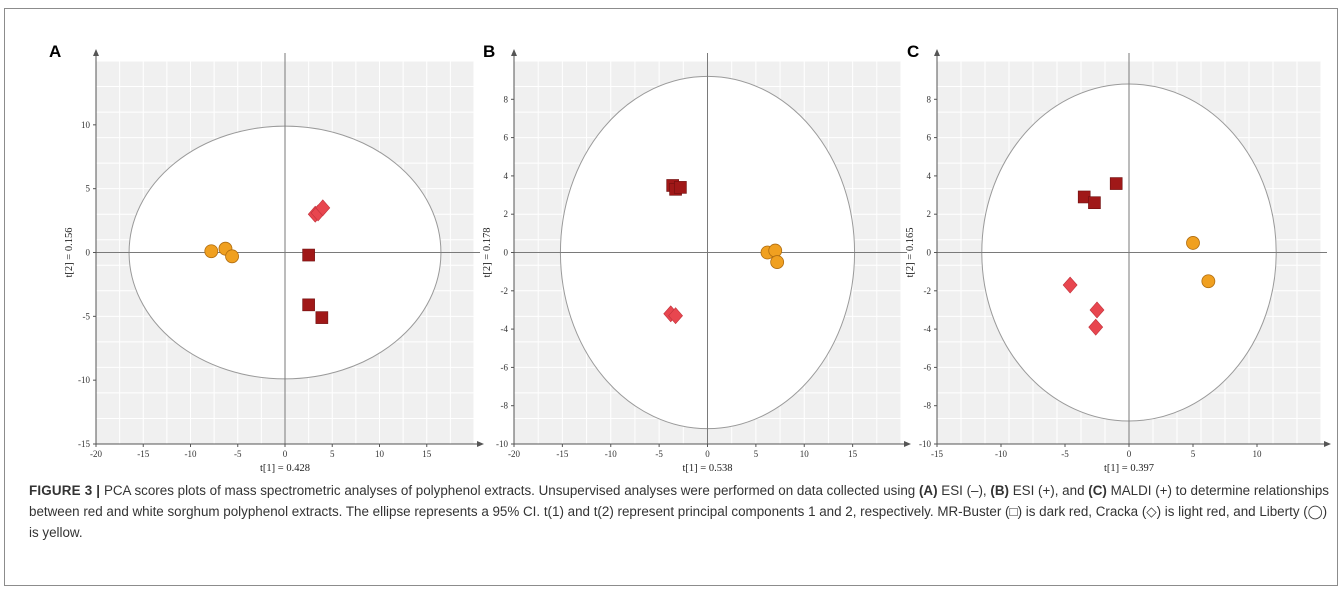  What do you see at coordinates (964, 490) in the screenshot?
I see `caption-text-a: ESI (–),` at bounding box center [964, 490].